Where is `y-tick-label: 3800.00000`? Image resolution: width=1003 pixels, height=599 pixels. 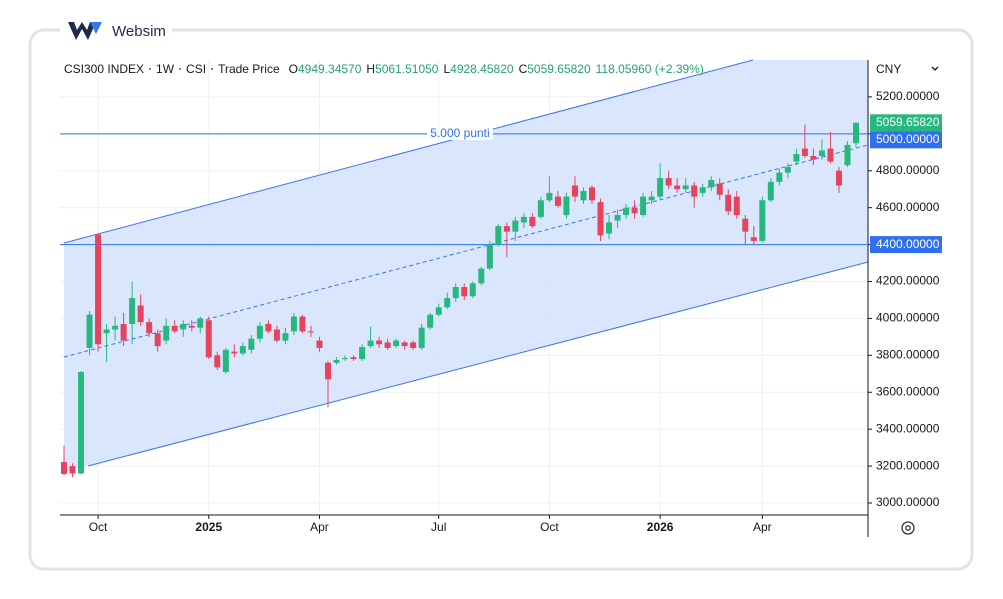 y-tick-label: 3800.00000 is located at coordinates (908, 355).